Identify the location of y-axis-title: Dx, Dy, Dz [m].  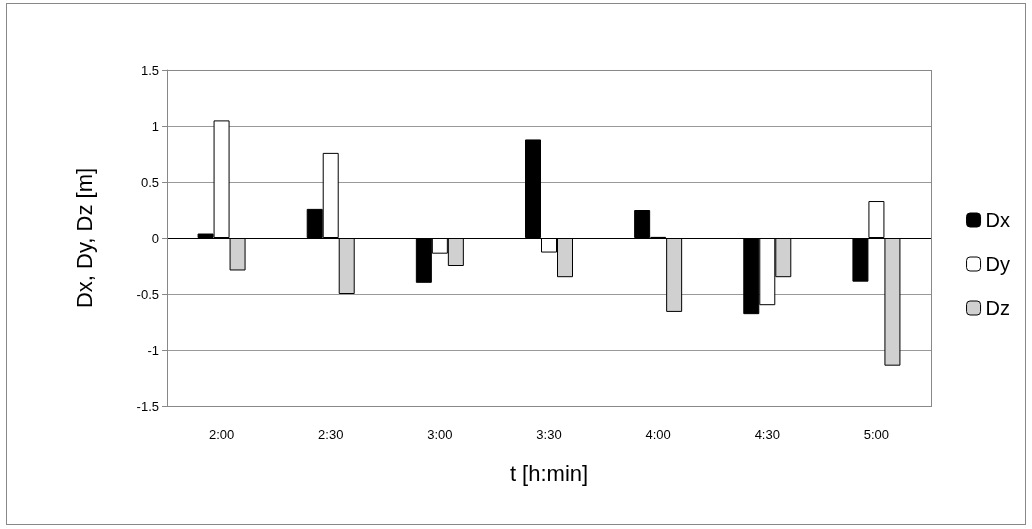
(84, 238).